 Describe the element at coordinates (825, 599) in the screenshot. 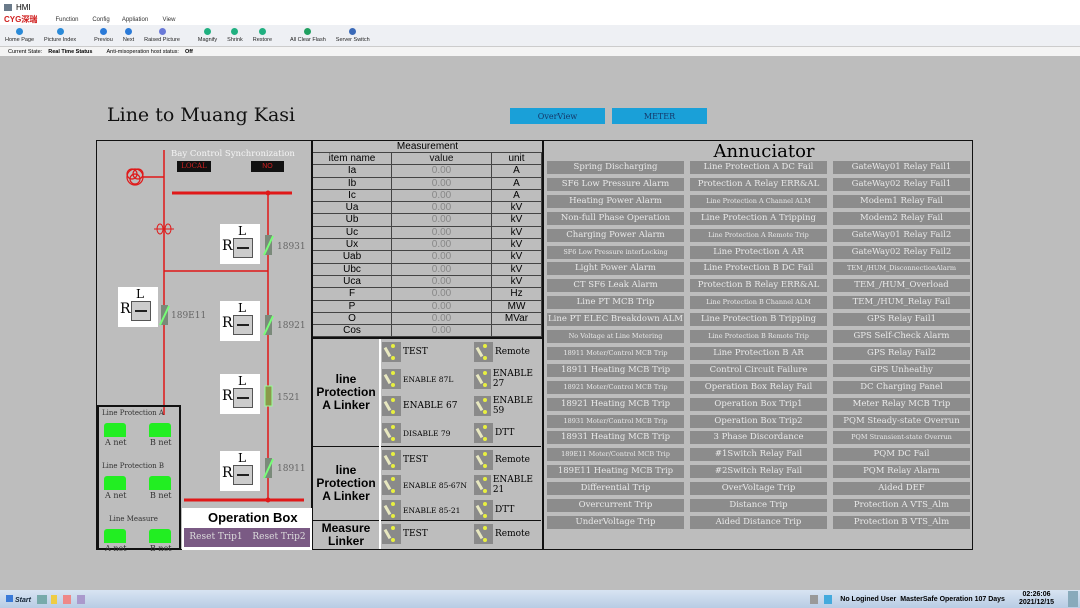

I see `tray-icons` at that location.